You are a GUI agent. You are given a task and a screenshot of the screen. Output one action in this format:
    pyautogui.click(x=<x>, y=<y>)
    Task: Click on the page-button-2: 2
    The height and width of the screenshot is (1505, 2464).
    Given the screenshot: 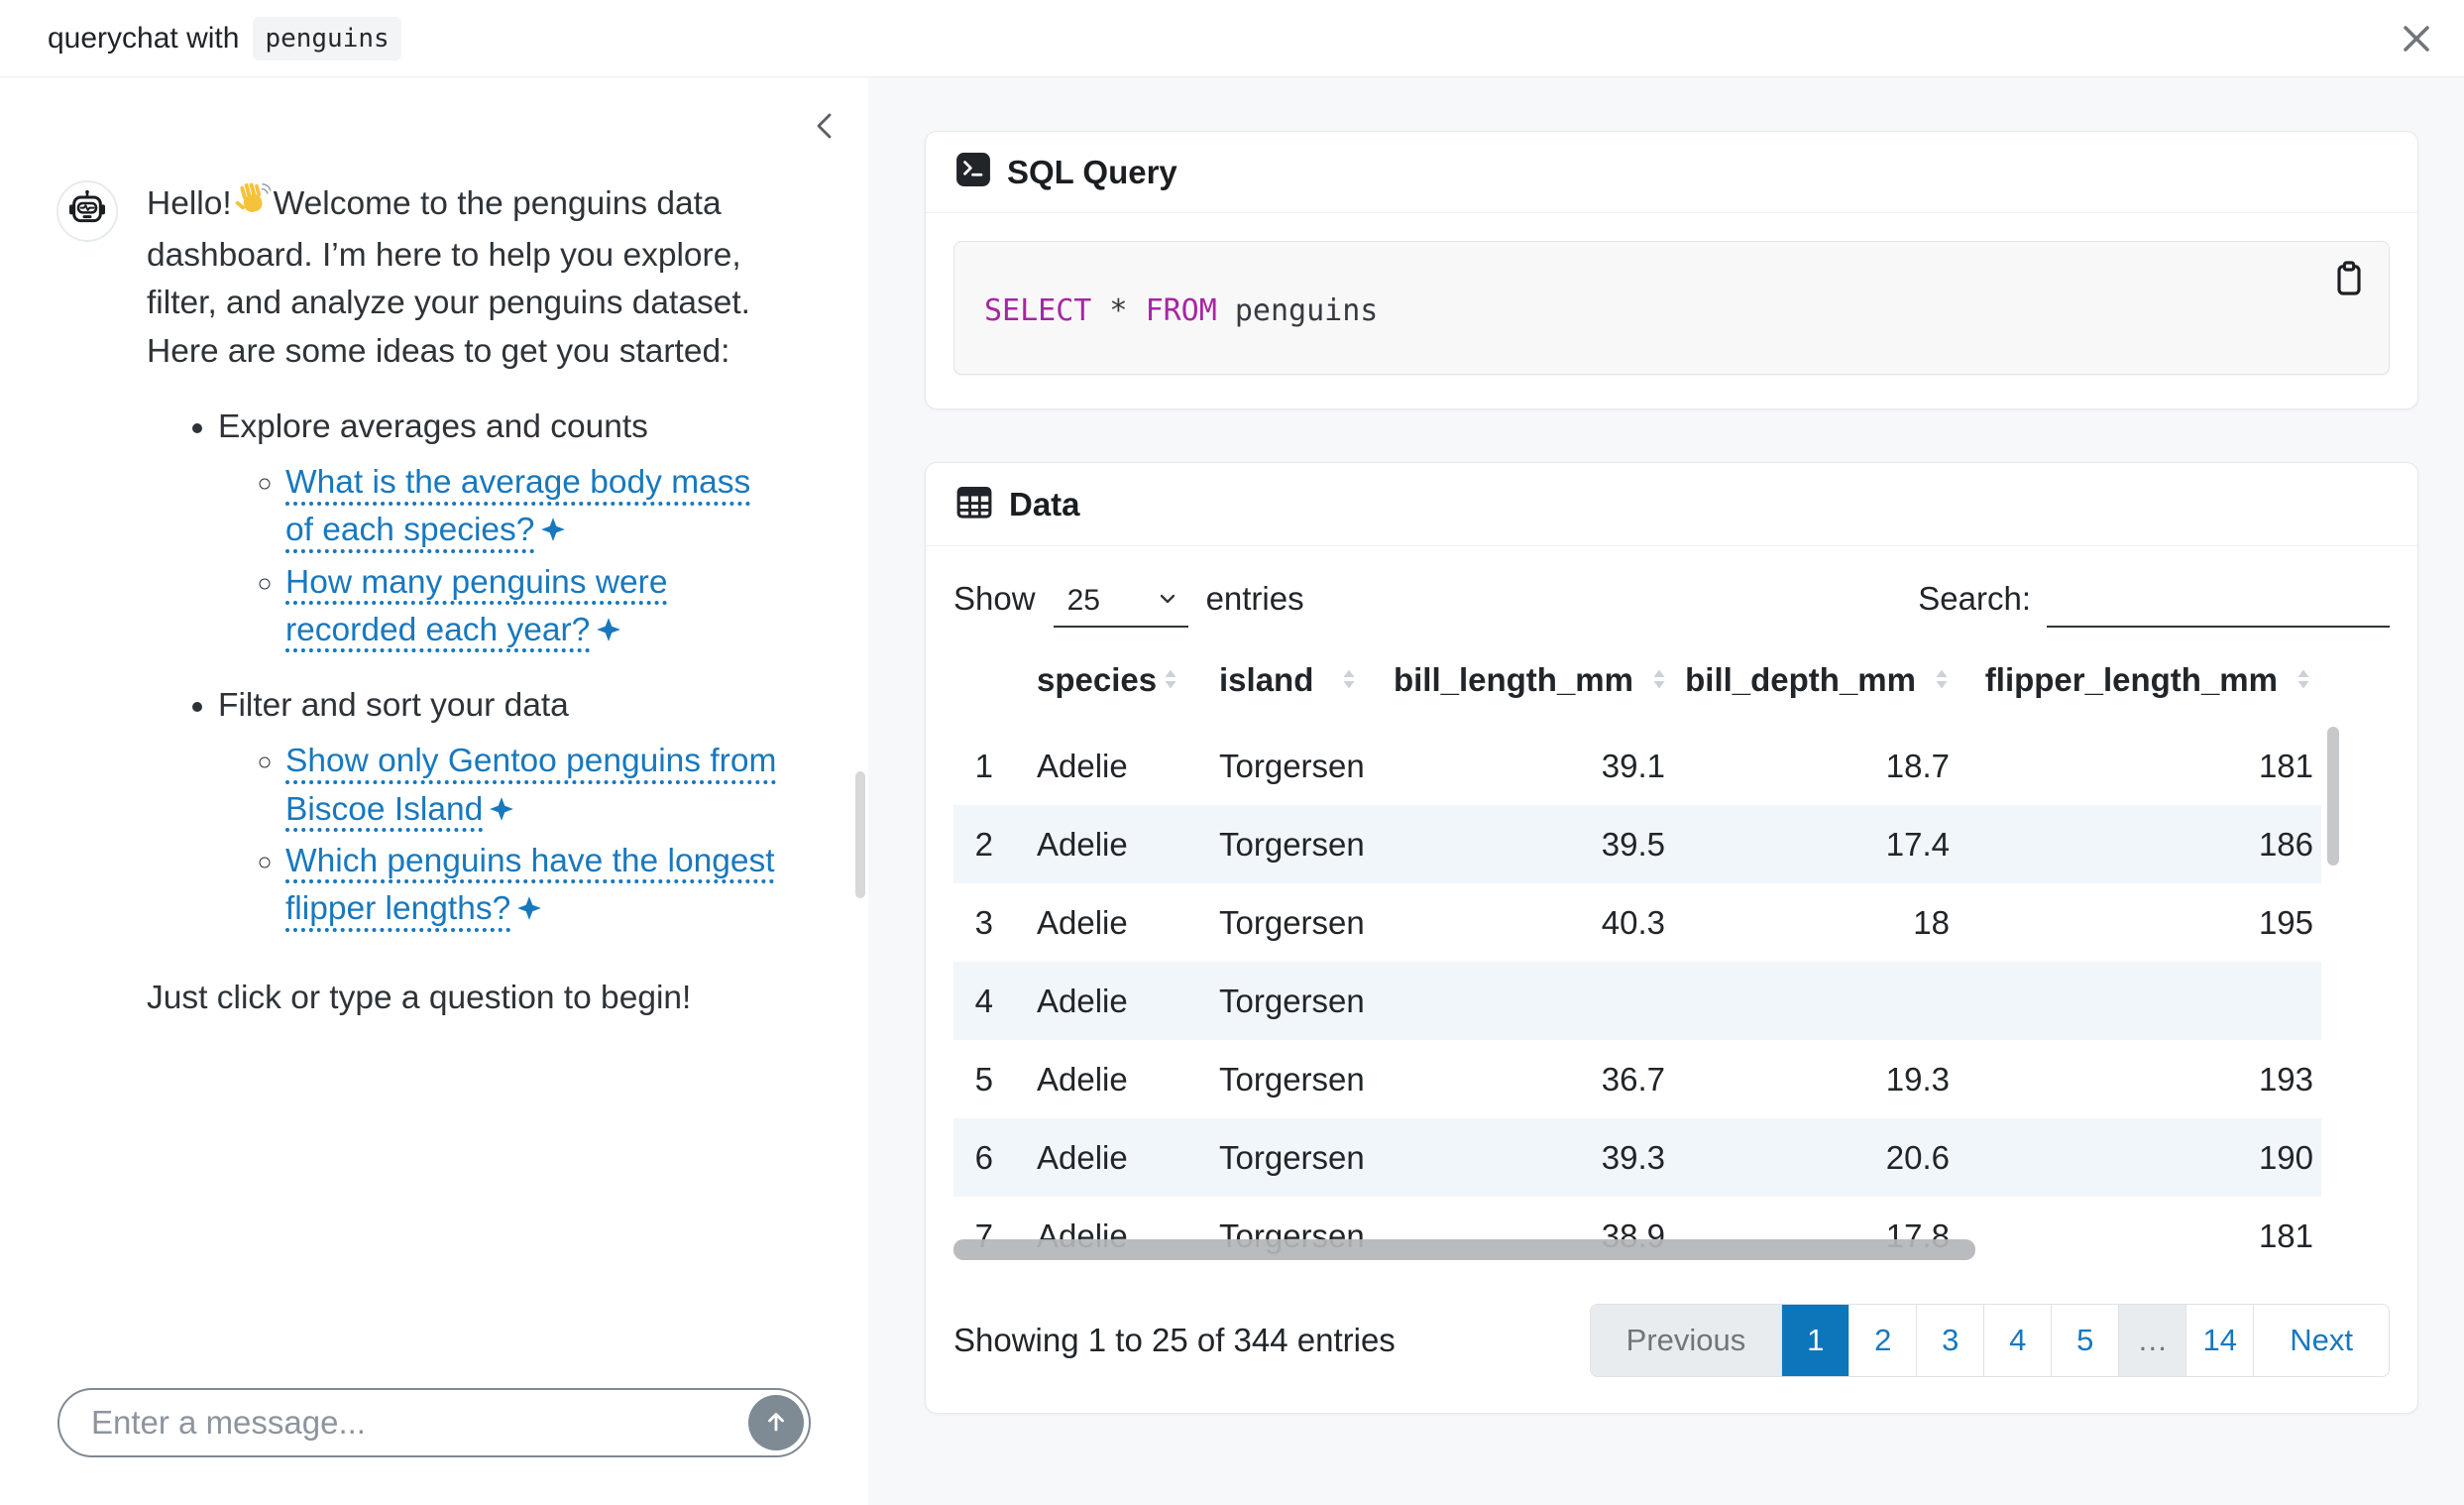 What is the action you would take?
    pyautogui.click(x=1882, y=1340)
    